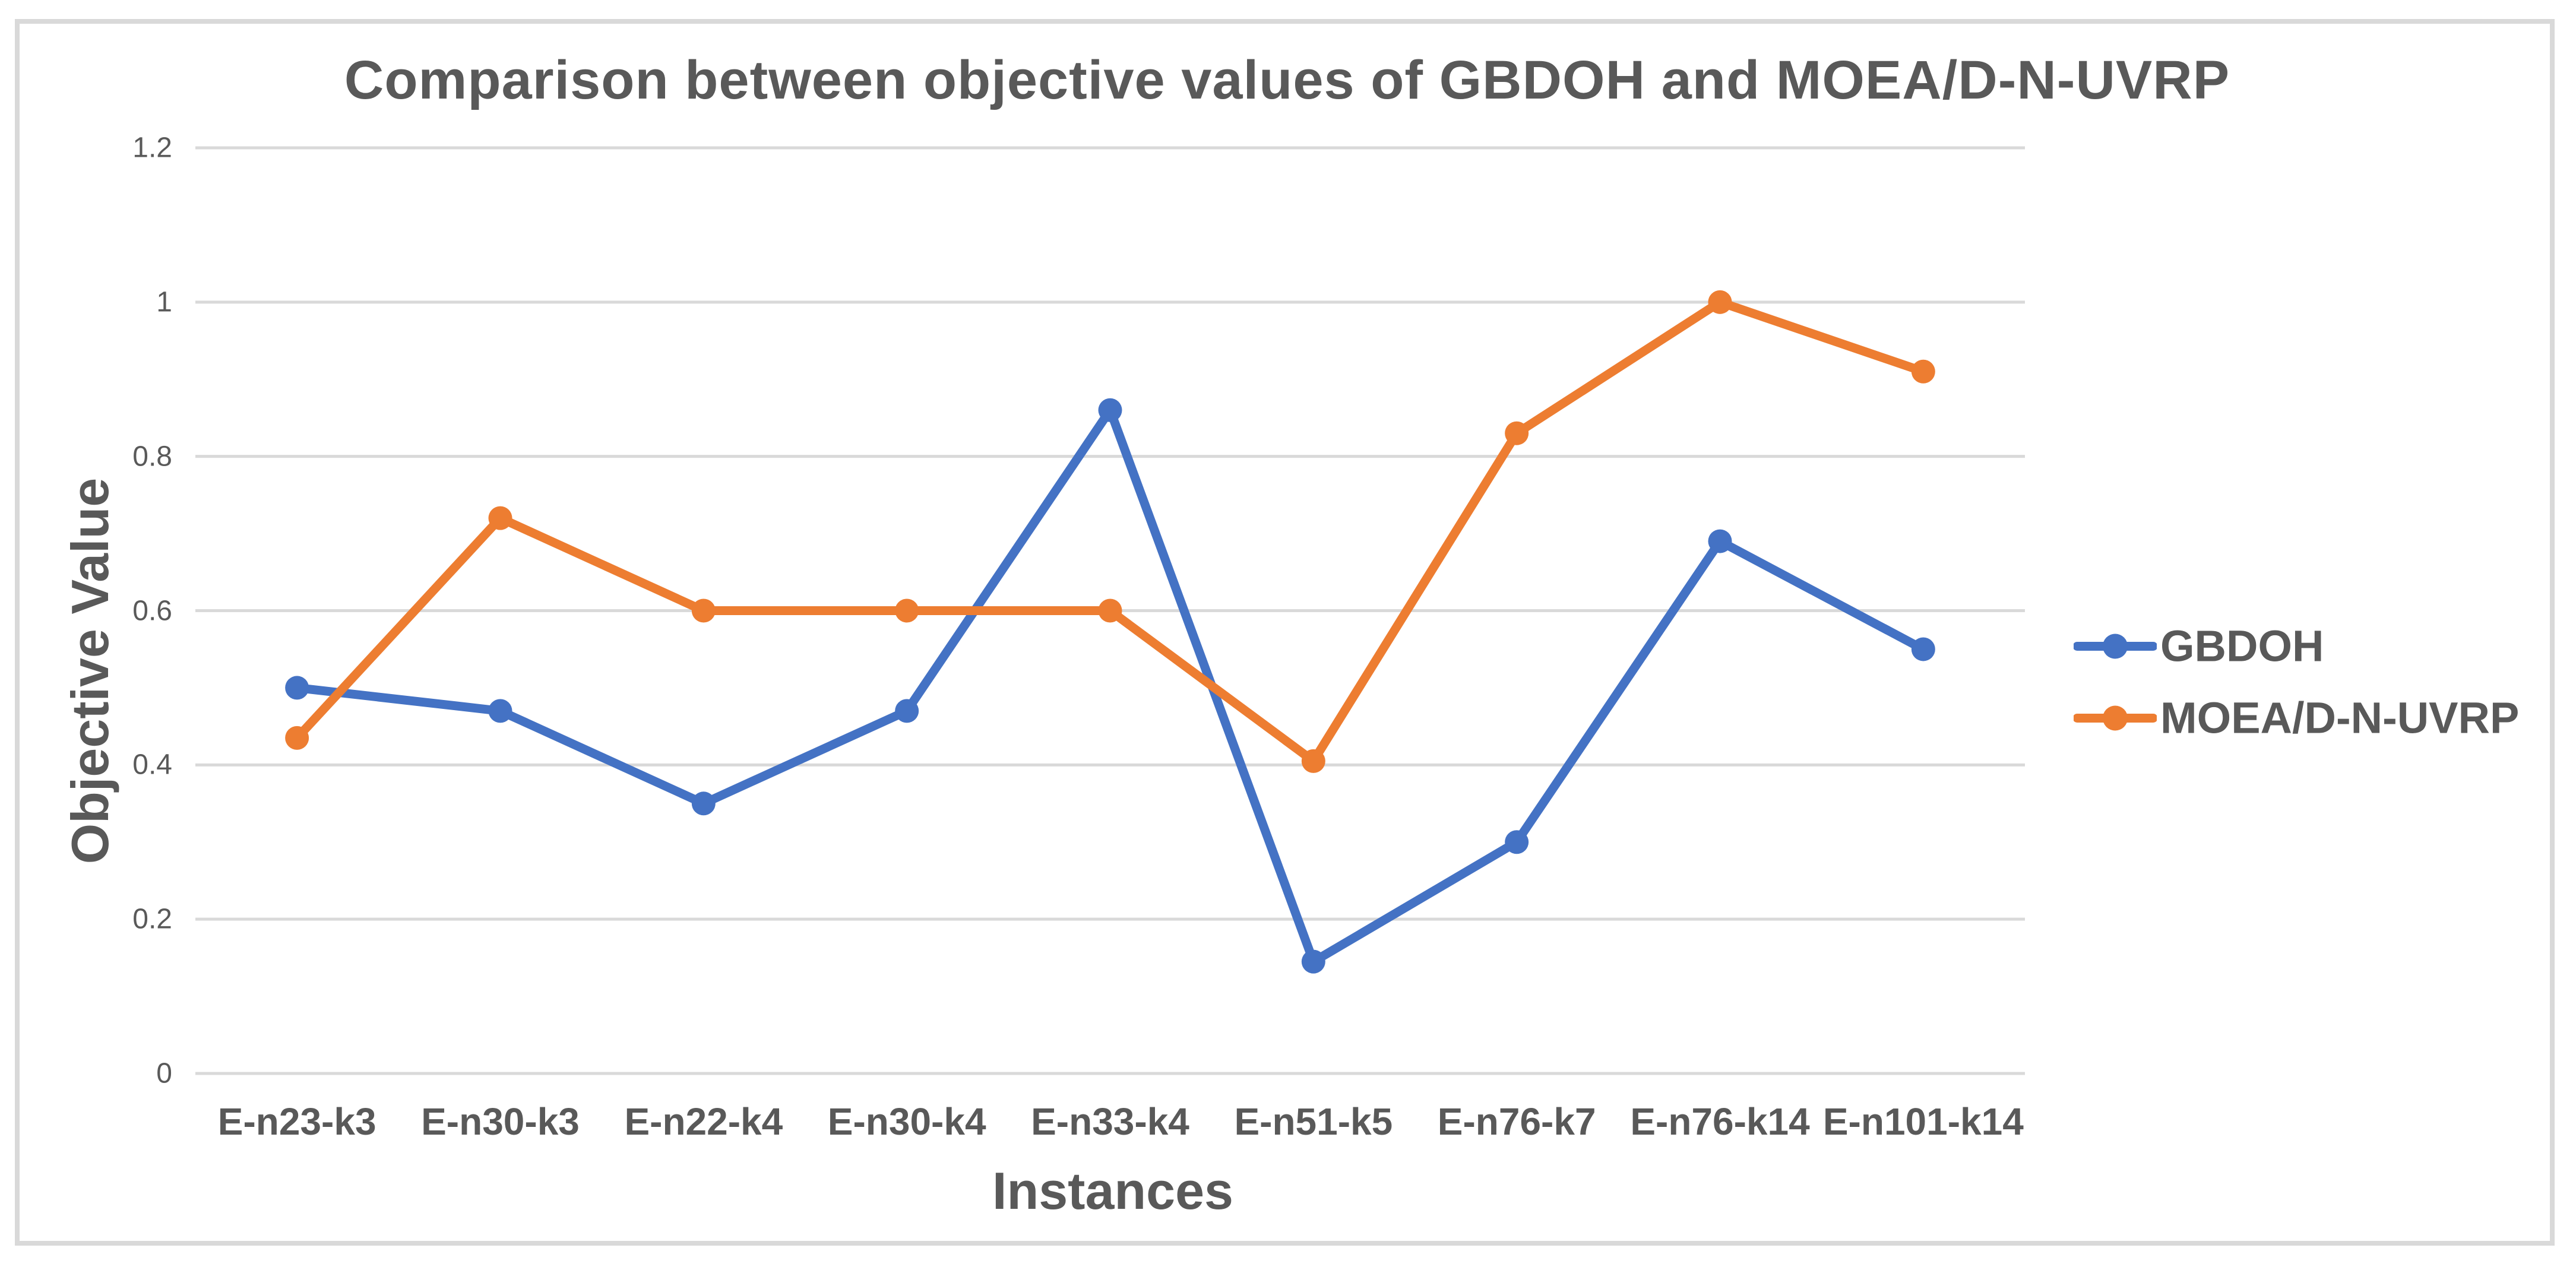  Describe the element at coordinates (152, 919) in the screenshot. I see `y-tick-label: 0.2` at that location.